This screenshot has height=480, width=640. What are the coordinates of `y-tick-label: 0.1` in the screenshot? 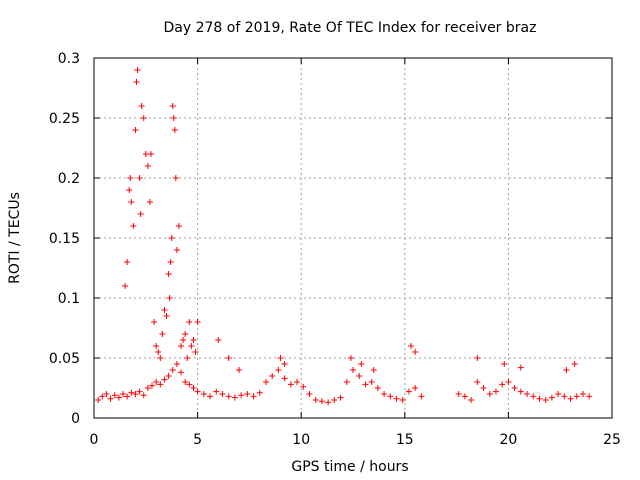 It's located at (69, 299).